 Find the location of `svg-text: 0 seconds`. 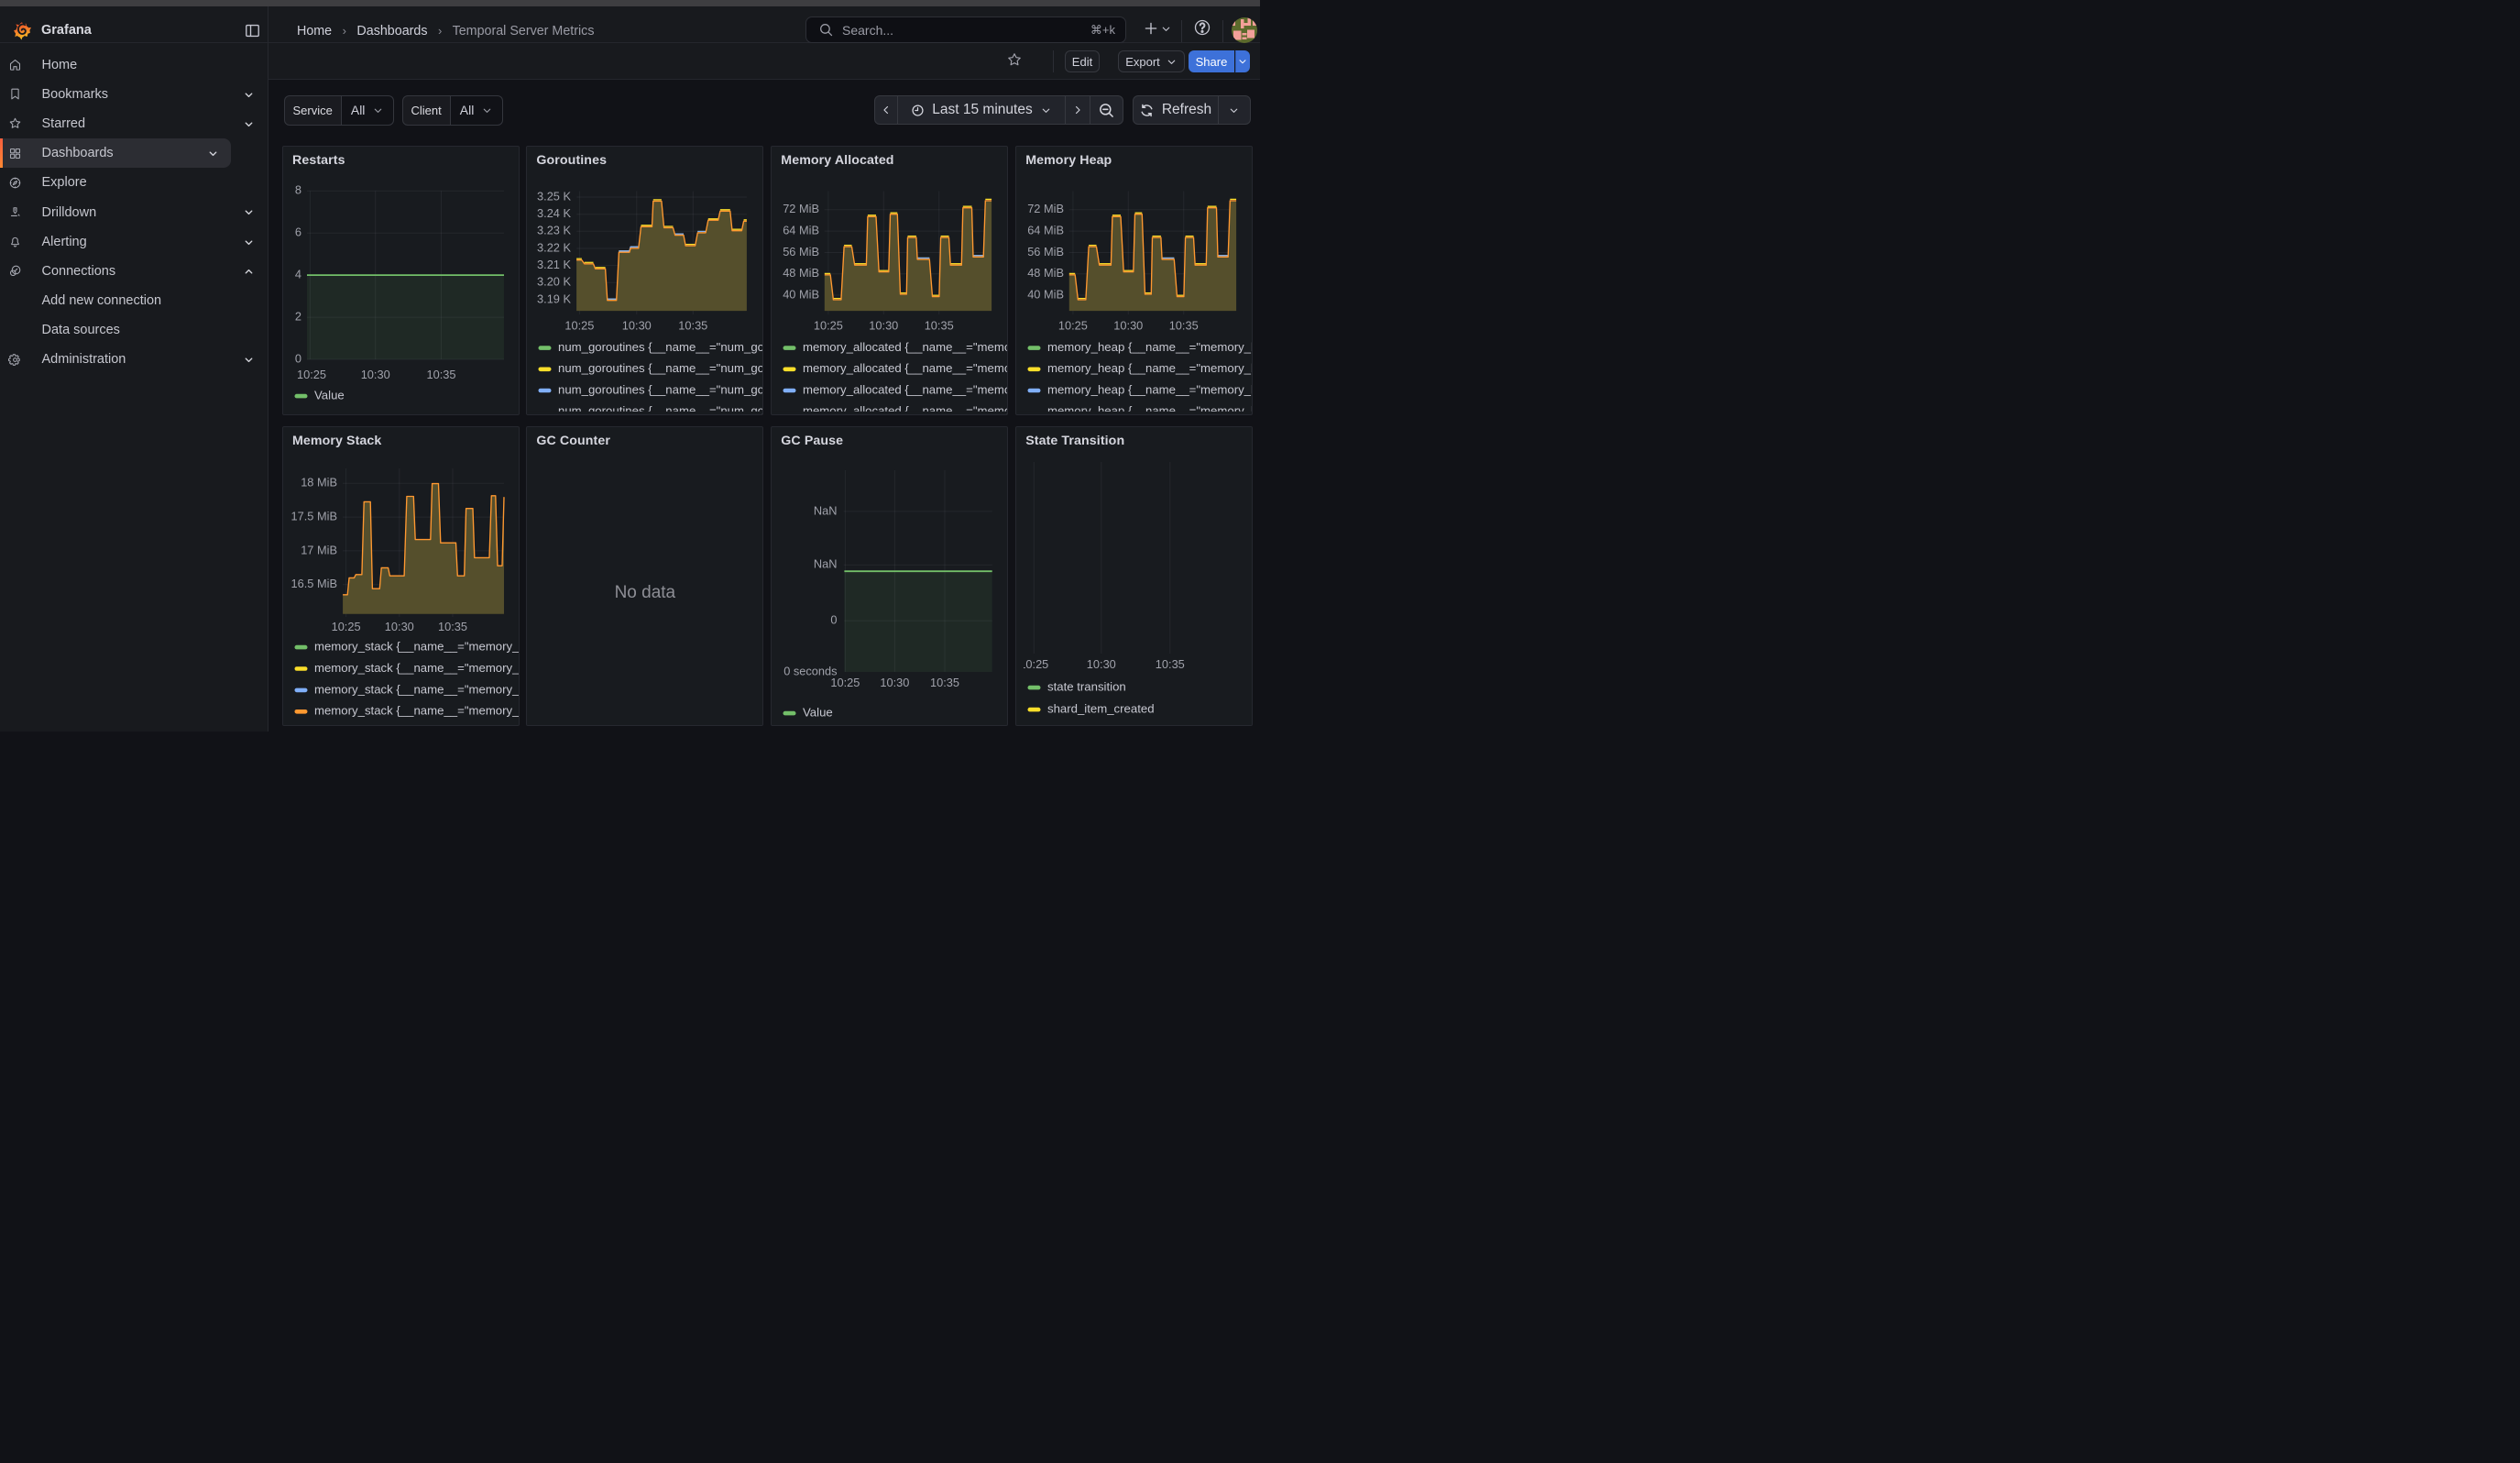

svg-text: 0 seconds is located at coordinates (811, 670).